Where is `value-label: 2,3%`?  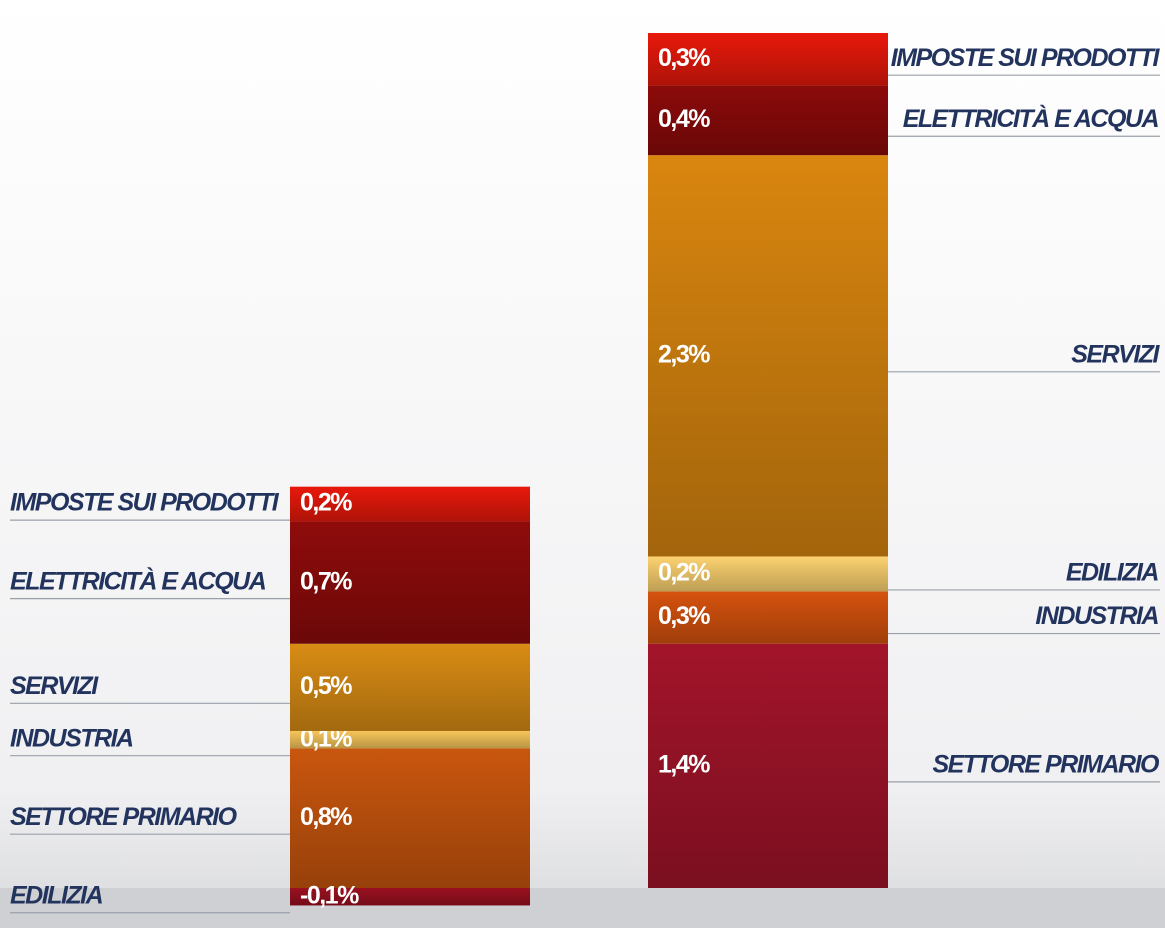
value-label: 2,3% is located at coordinates (684, 354).